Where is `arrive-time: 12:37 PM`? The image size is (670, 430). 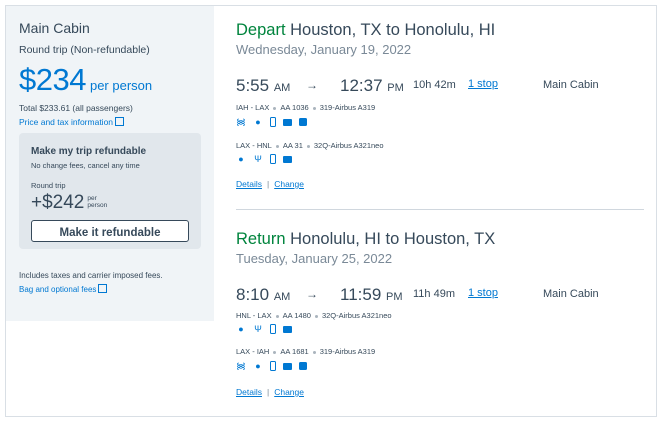 arrive-time: 12:37 PM is located at coordinates (372, 86).